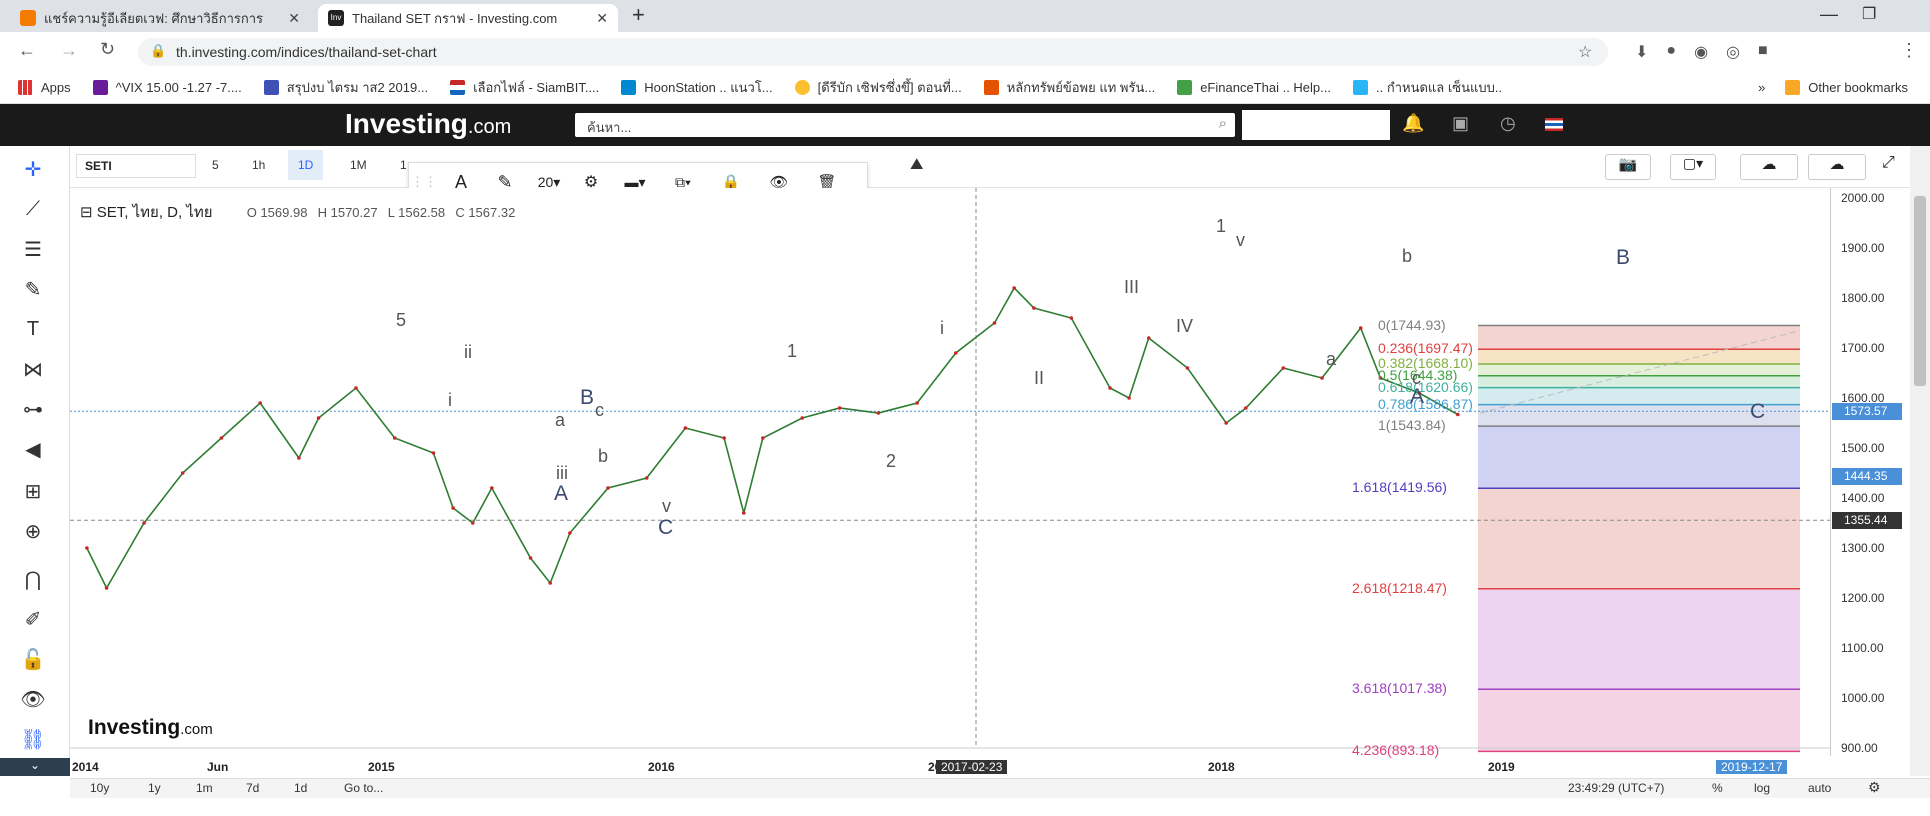  Describe the element at coordinates (69, 50) in the screenshot. I see `forward-icon: →` at that location.